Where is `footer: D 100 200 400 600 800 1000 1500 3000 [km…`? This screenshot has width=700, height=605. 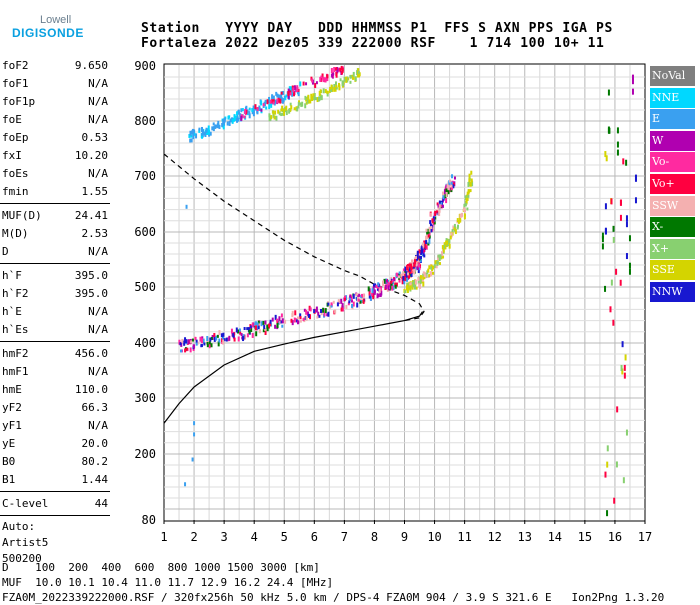
footer: D 100 200 400 600 800 1000 1500 3000 [km… is located at coordinates (333, 582).